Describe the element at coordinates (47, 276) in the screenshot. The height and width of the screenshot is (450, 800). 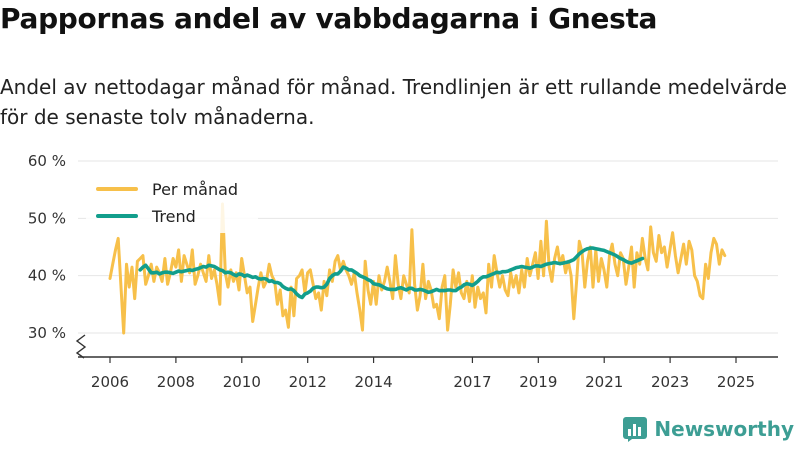
I see `y-tick-label: 40 %` at that location.